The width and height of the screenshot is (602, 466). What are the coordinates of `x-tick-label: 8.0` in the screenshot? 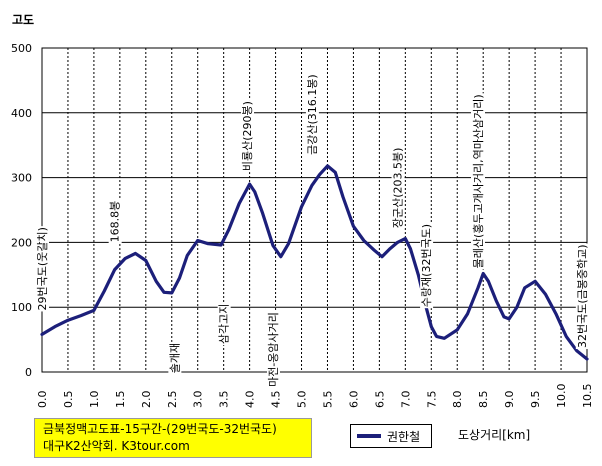 It's located at (457, 400).